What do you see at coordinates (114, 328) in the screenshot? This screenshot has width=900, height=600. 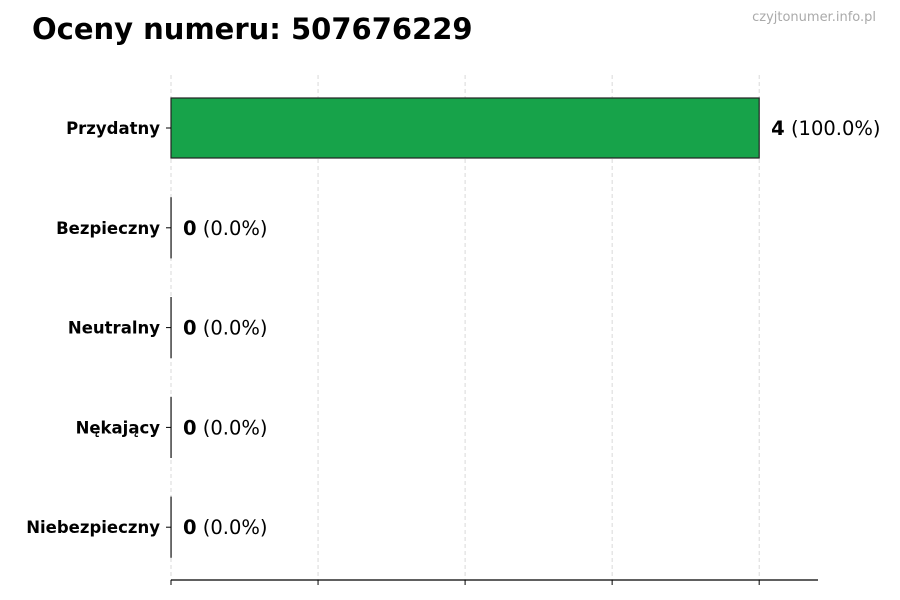 I see `y-tick-label: Neutralny` at bounding box center [114, 328].